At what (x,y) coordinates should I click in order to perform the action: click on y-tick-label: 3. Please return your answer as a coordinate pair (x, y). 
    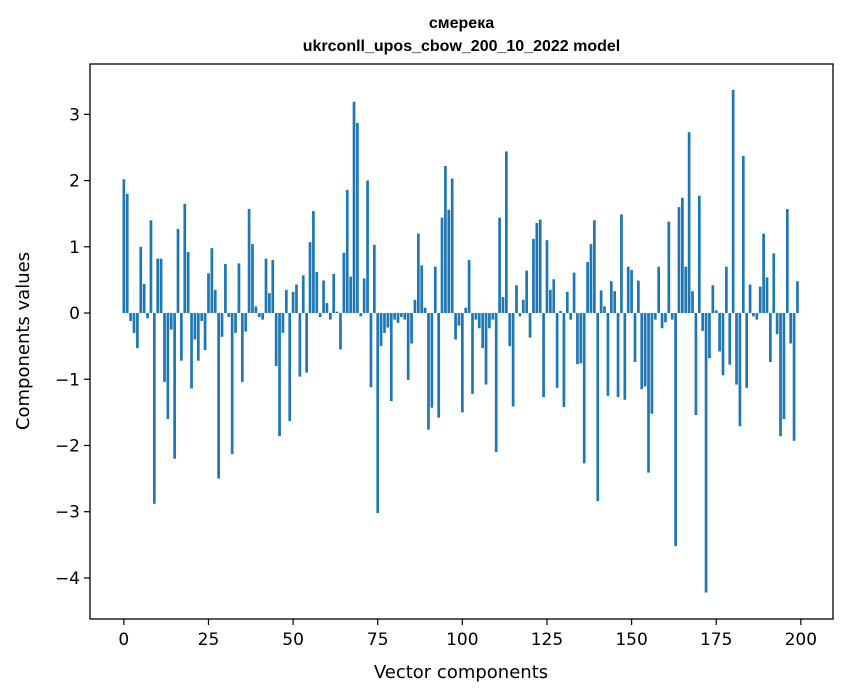
    Looking at the image, I should click on (74, 115).